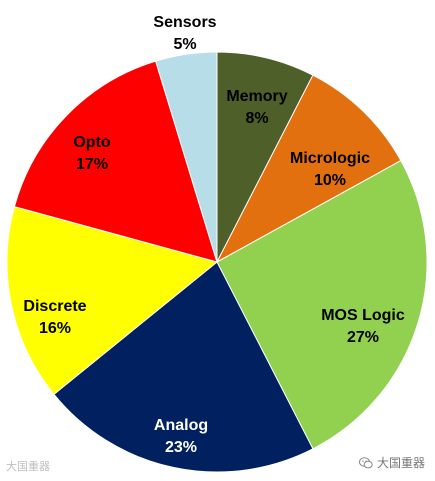 This screenshot has height=481, width=435. Describe the element at coordinates (92, 142) in the screenshot. I see `slice-label-opto: Opto` at that location.